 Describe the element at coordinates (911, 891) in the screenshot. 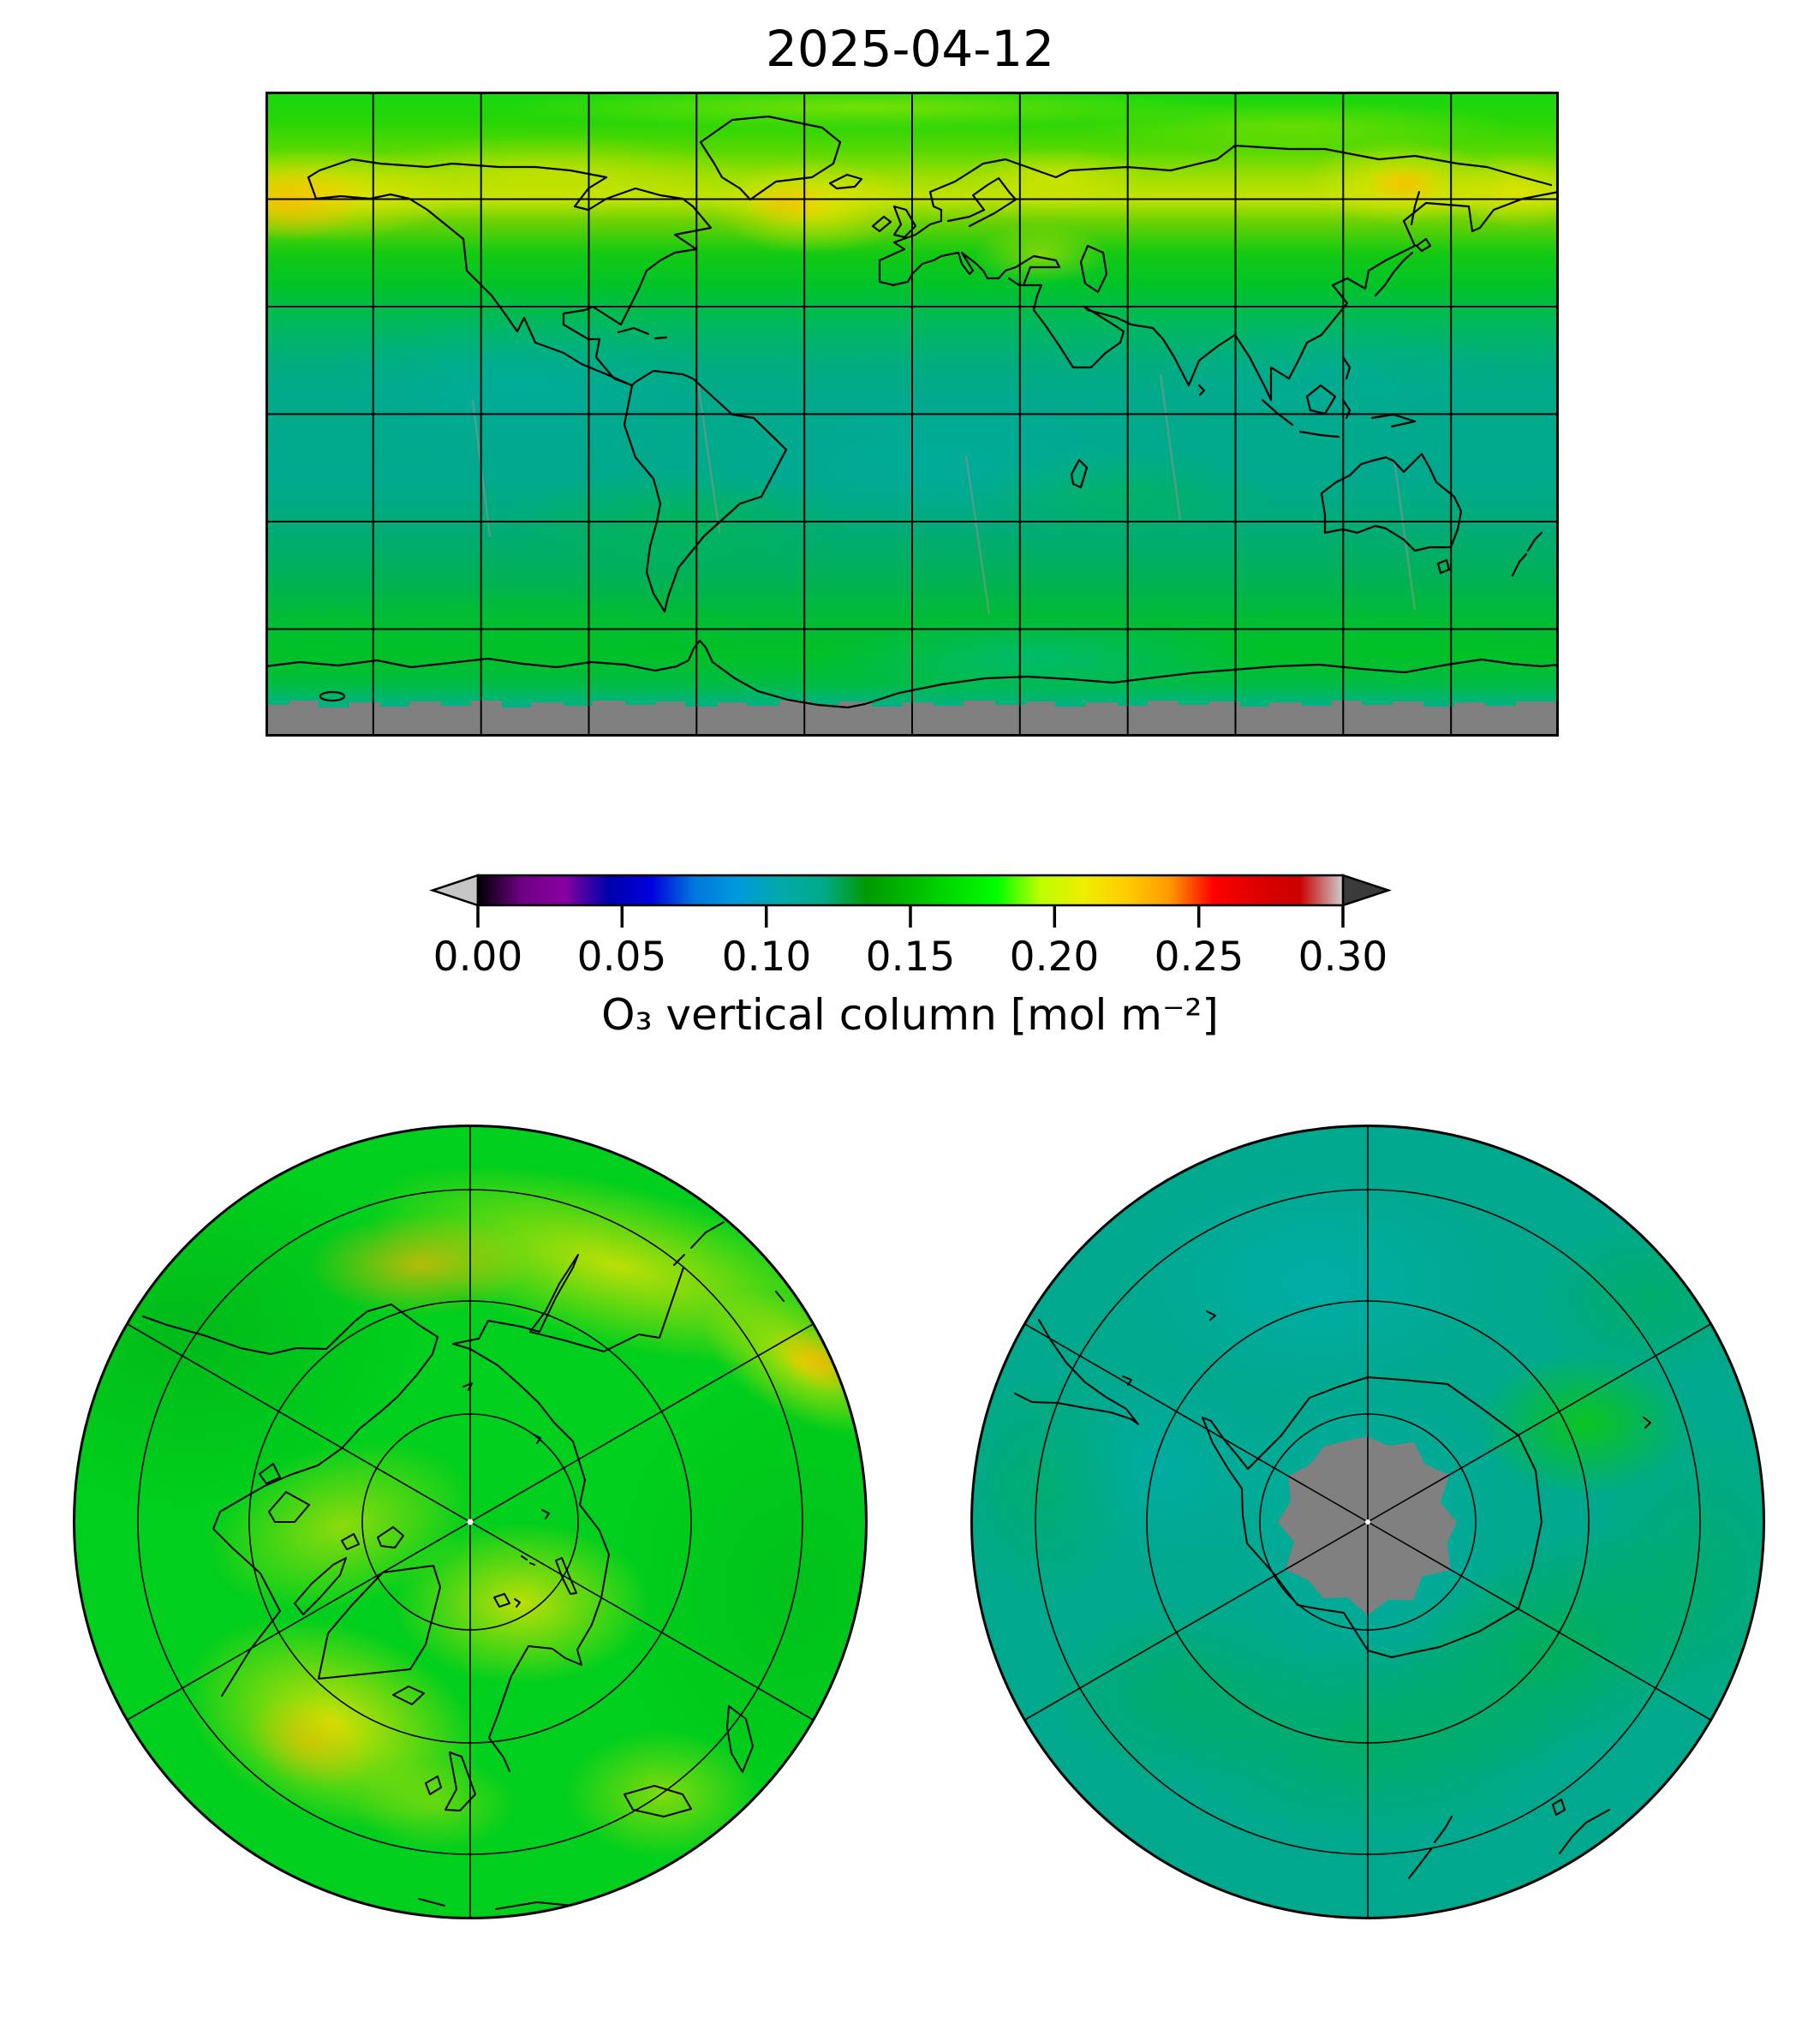

I see `colorbar-gradient-bar` at that location.